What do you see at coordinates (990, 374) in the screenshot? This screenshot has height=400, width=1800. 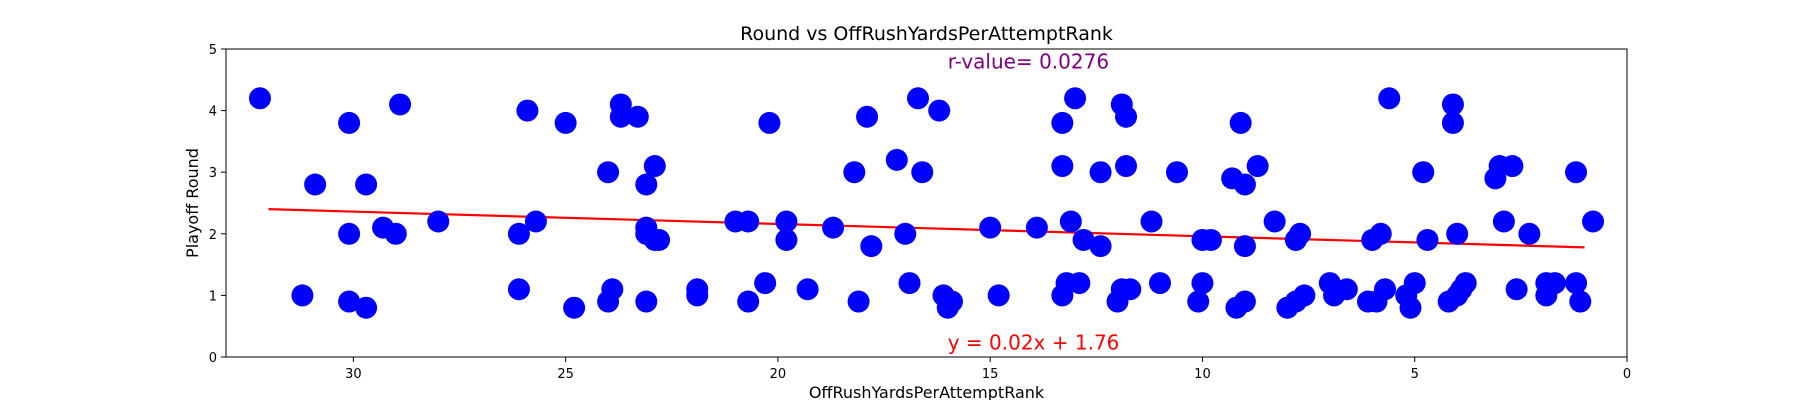 I see `x-tick-label: 15` at bounding box center [990, 374].